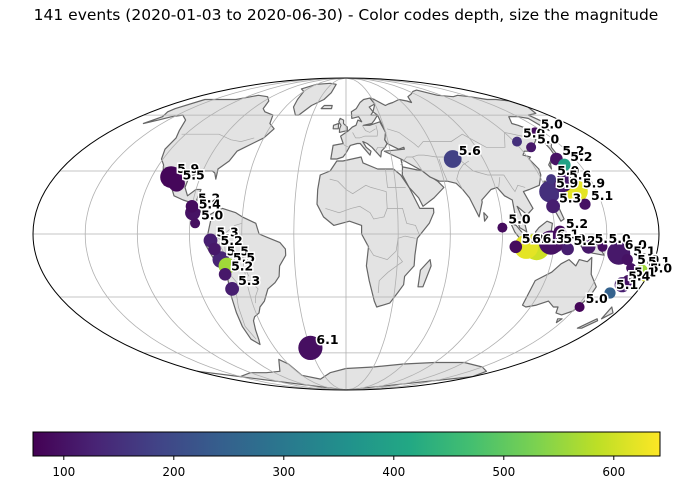 Image resolution: width=692 pixels, height=490 pixels. I want to click on colorbar: 100 200 300 400 500 600, so click(346, 455).